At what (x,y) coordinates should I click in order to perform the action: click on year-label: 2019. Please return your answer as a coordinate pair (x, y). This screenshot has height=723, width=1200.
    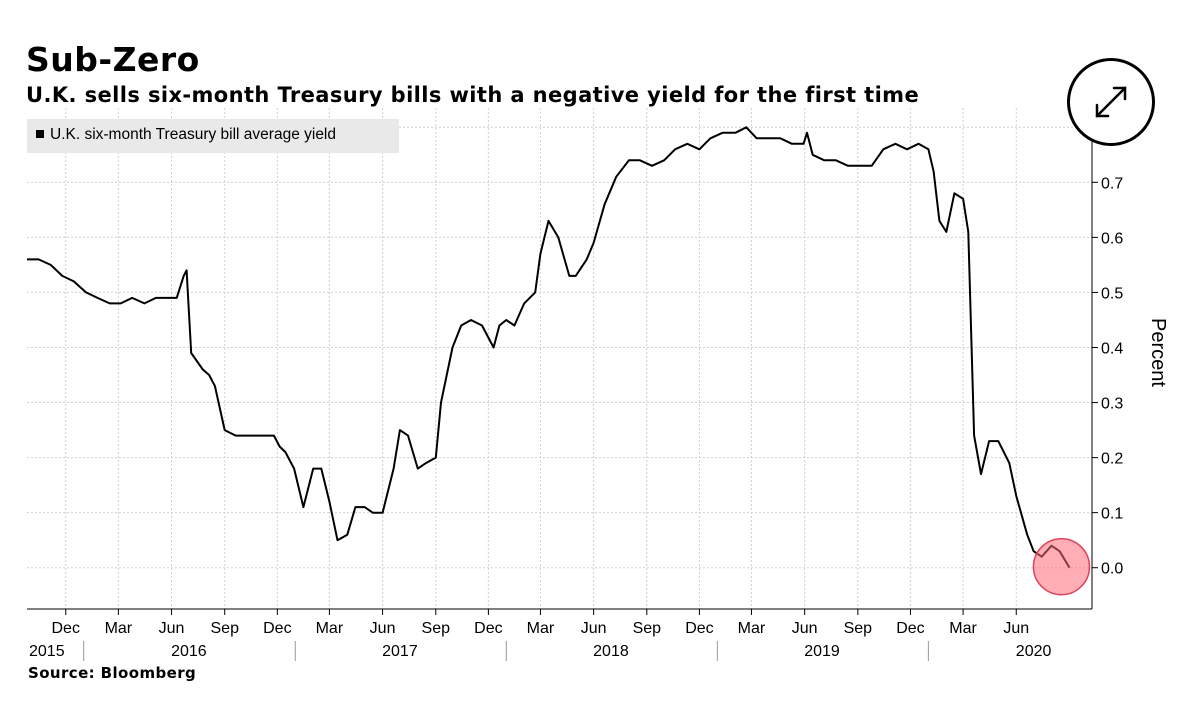
    Looking at the image, I should click on (822, 651).